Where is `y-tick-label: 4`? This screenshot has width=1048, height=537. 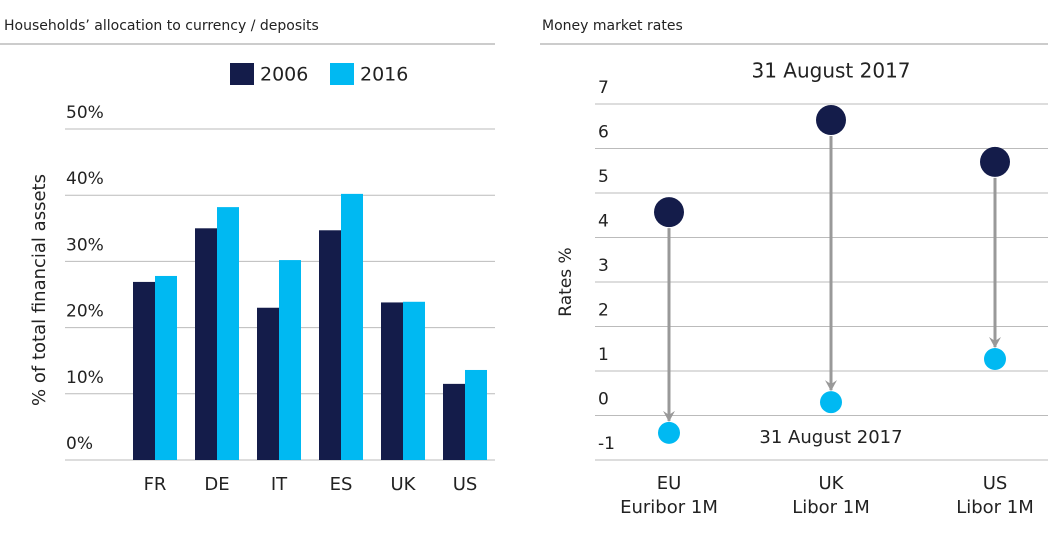 y-tick-label: 4 is located at coordinates (603, 222).